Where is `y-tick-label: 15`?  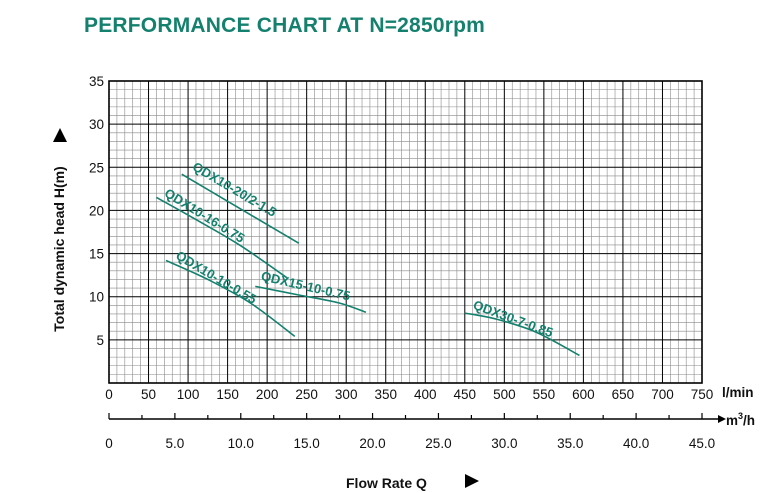
y-tick-label: 15 is located at coordinates (96, 254).